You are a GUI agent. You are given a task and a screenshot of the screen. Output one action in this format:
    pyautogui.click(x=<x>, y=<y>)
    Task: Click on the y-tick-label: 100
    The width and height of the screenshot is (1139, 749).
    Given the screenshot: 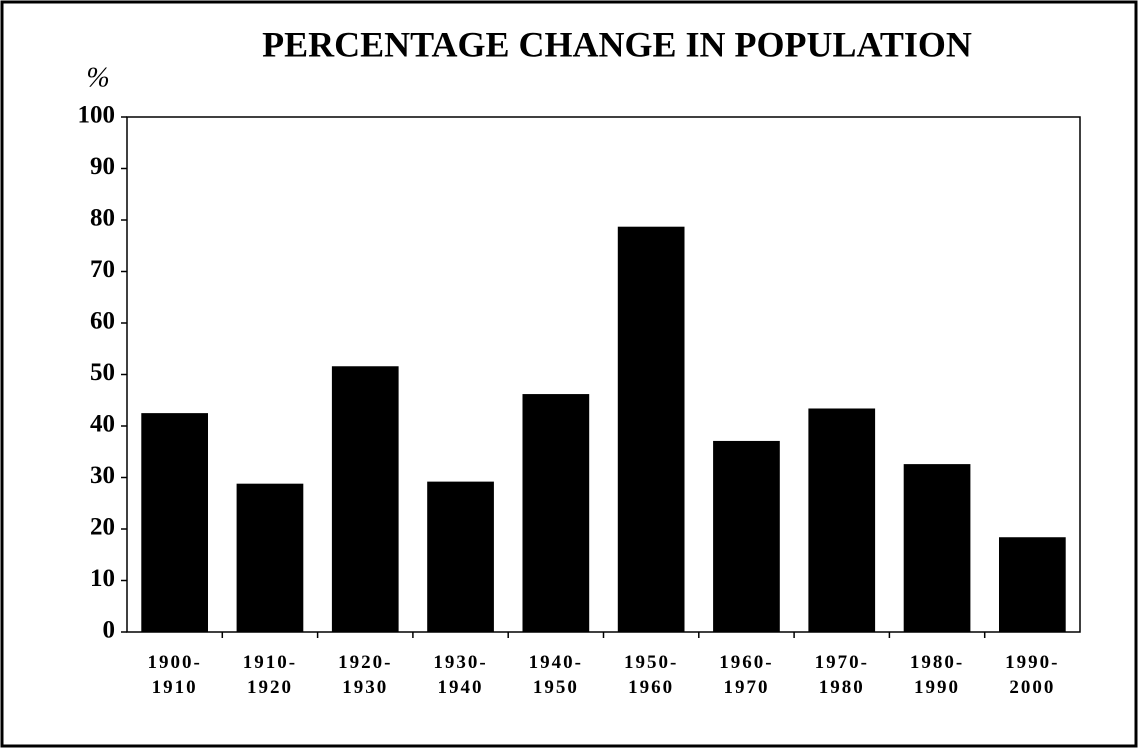 What is the action you would take?
    pyautogui.click(x=97, y=115)
    